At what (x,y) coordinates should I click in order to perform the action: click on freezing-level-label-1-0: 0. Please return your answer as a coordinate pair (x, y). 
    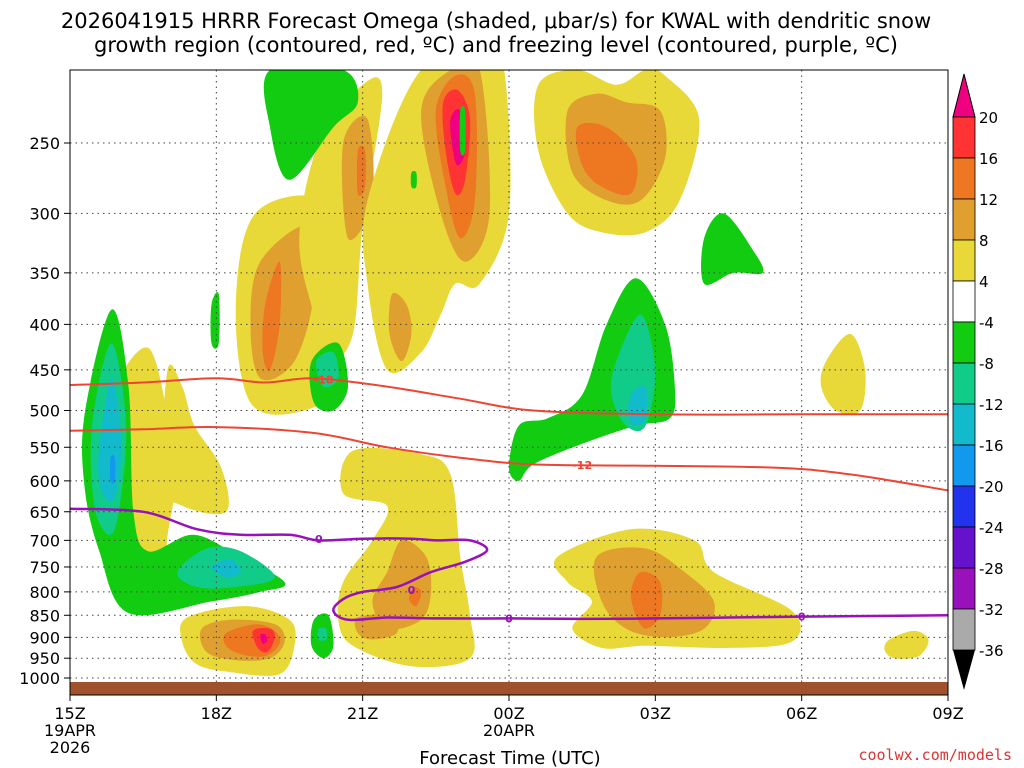
    Looking at the image, I should click on (412, 590).